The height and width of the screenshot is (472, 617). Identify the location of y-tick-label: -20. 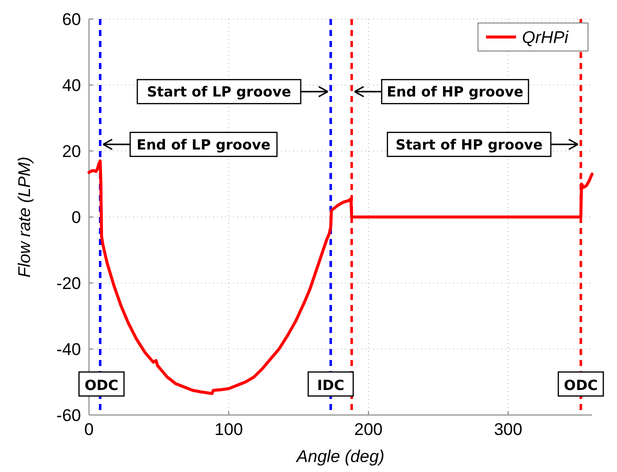
(68, 283).